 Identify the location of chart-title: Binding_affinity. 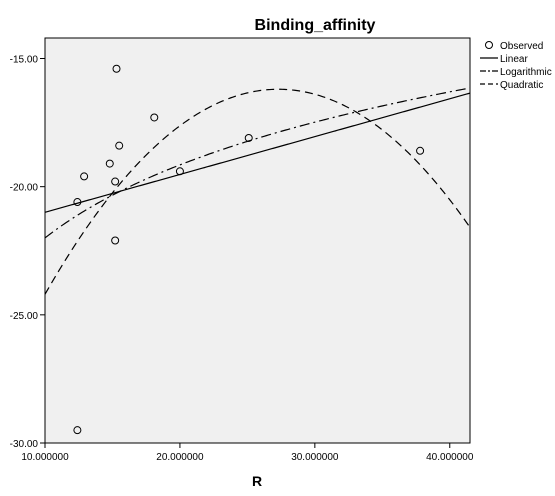
(315, 25).